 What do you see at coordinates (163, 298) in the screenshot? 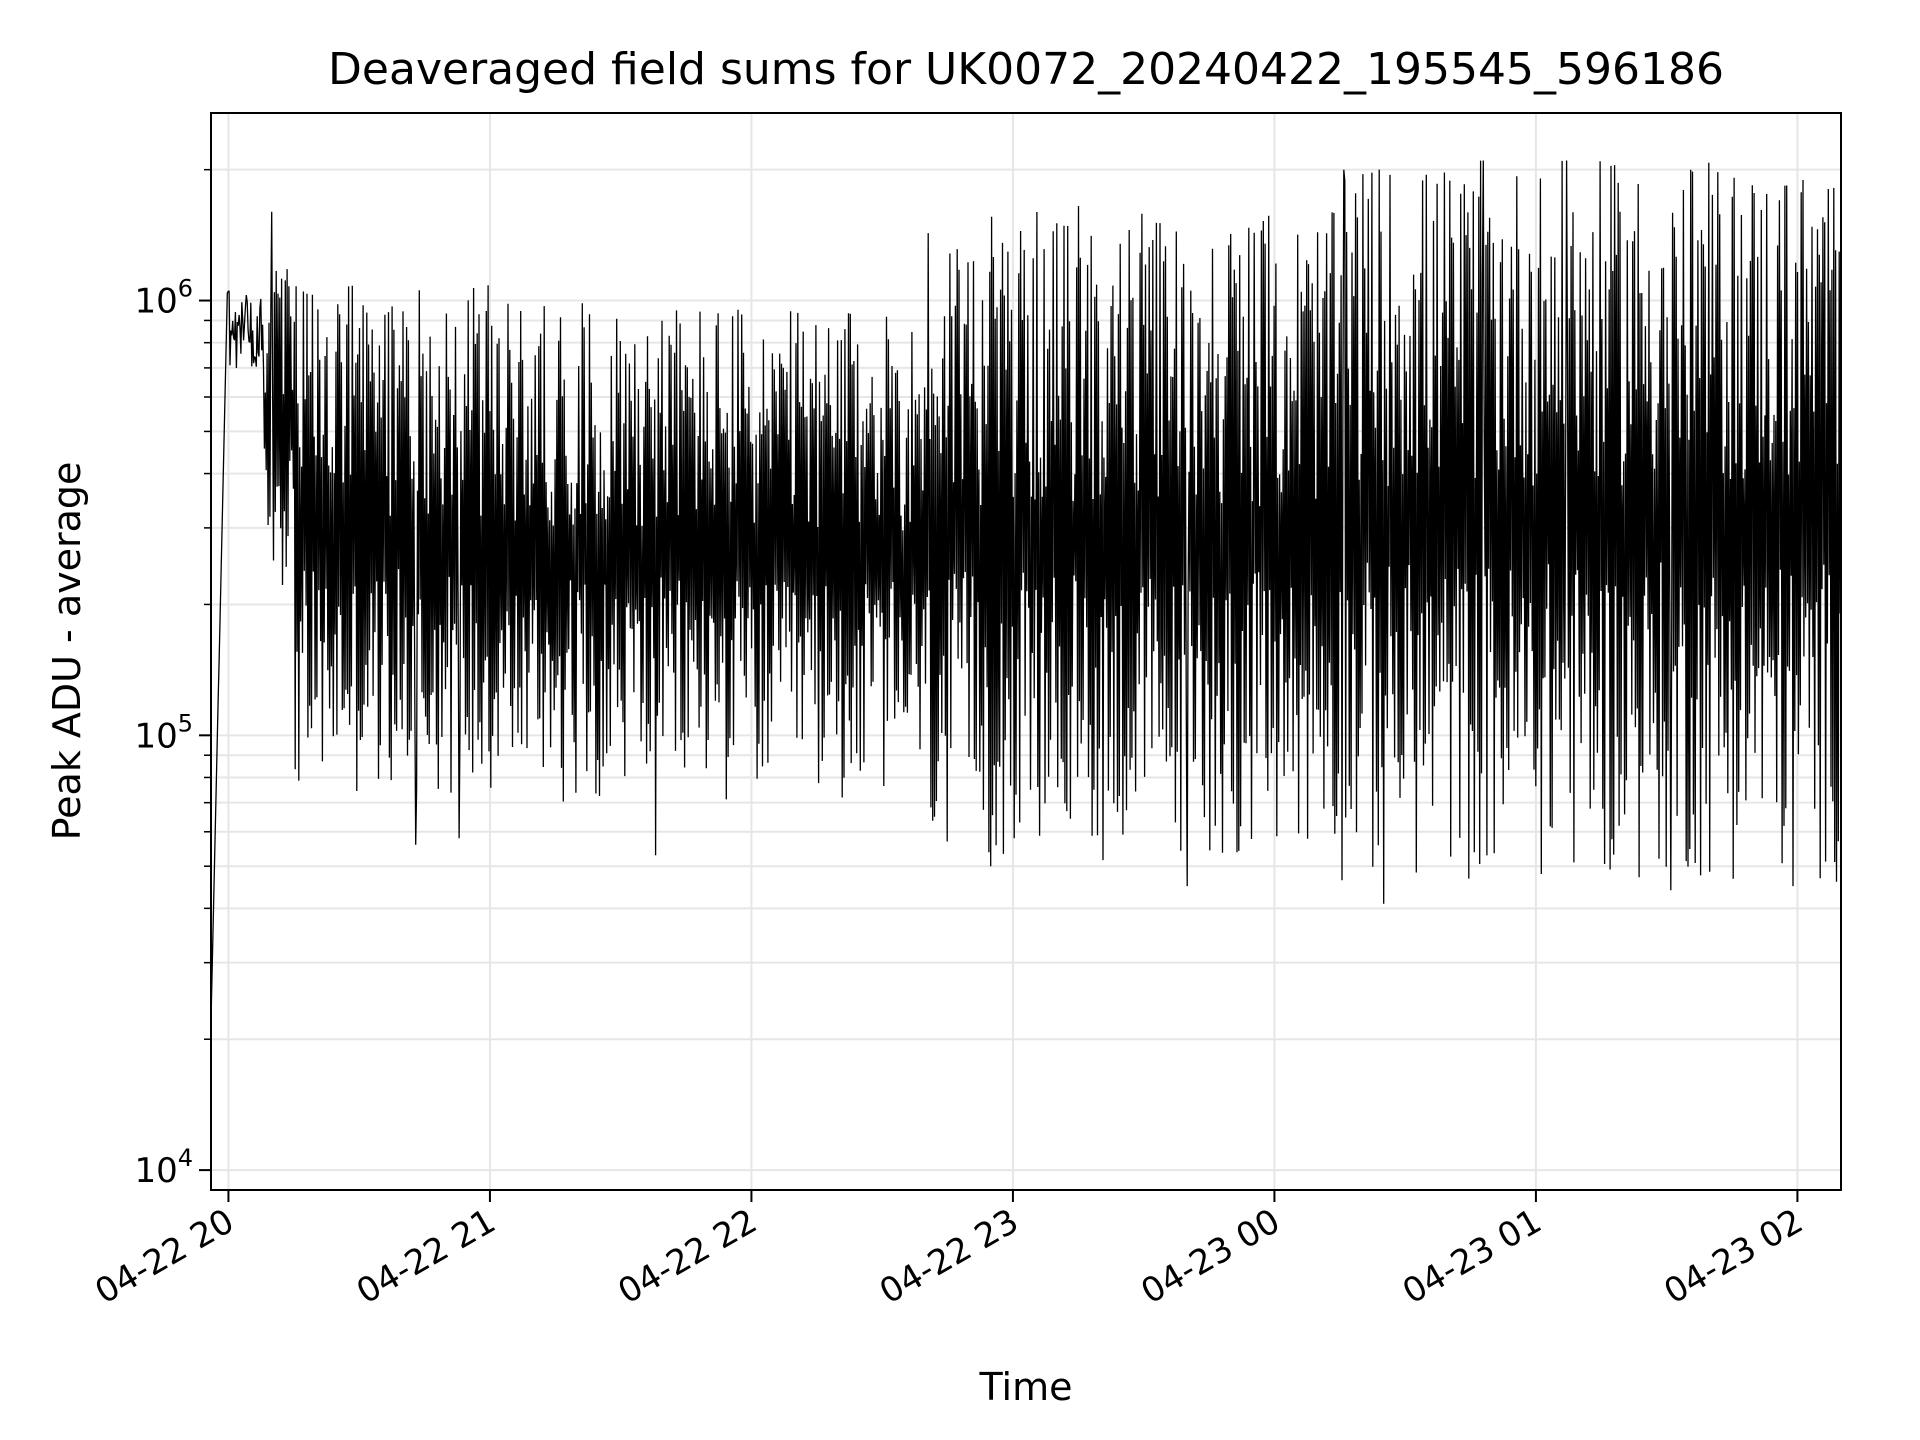
I see `y-tick-label: 10⁶` at bounding box center [163, 298].